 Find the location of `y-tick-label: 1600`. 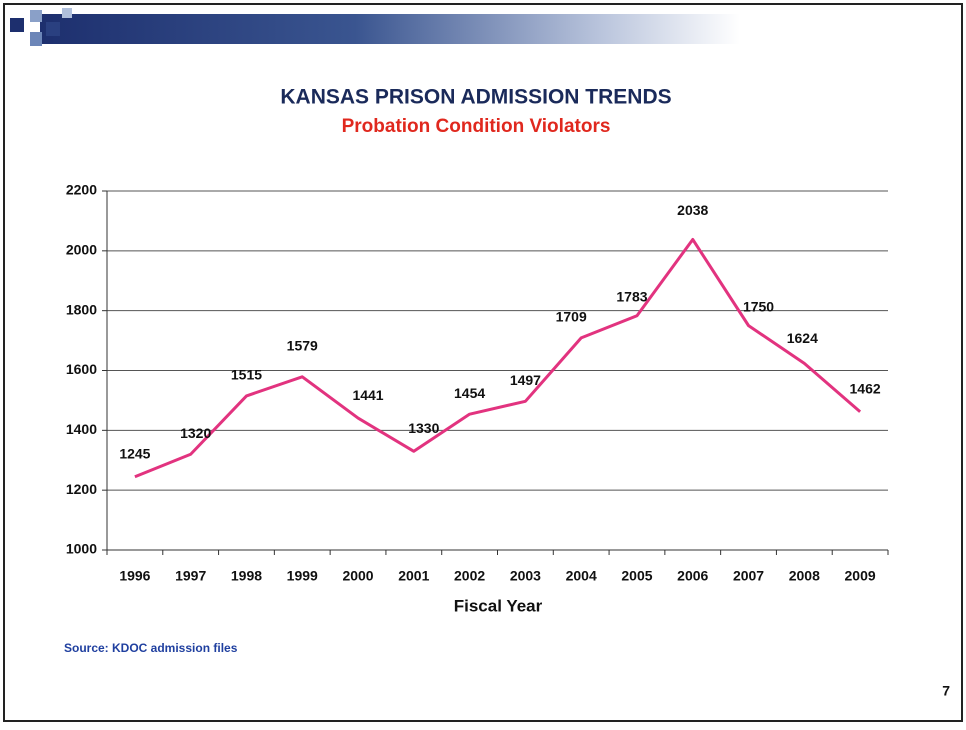

y-tick-label: 1600 is located at coordinates (81, 369).